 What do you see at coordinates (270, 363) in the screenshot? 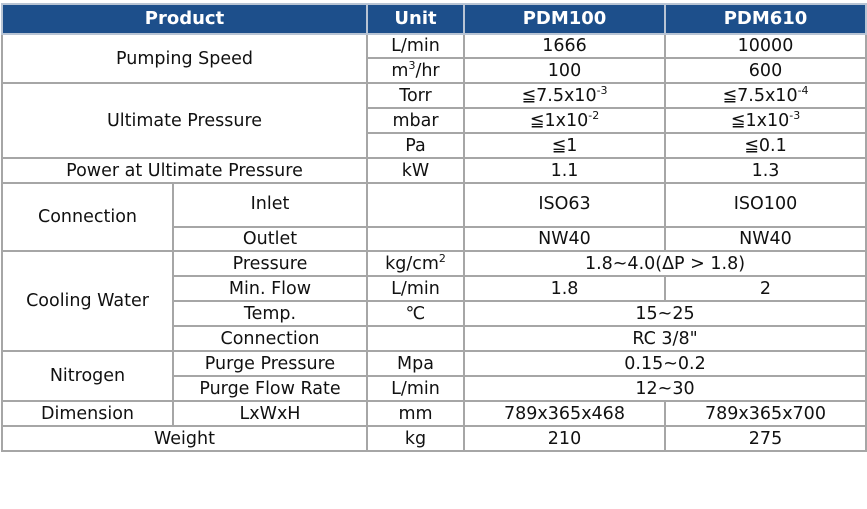
I see `sub-label: Purge Pressure` at bounding box center [270, 363].